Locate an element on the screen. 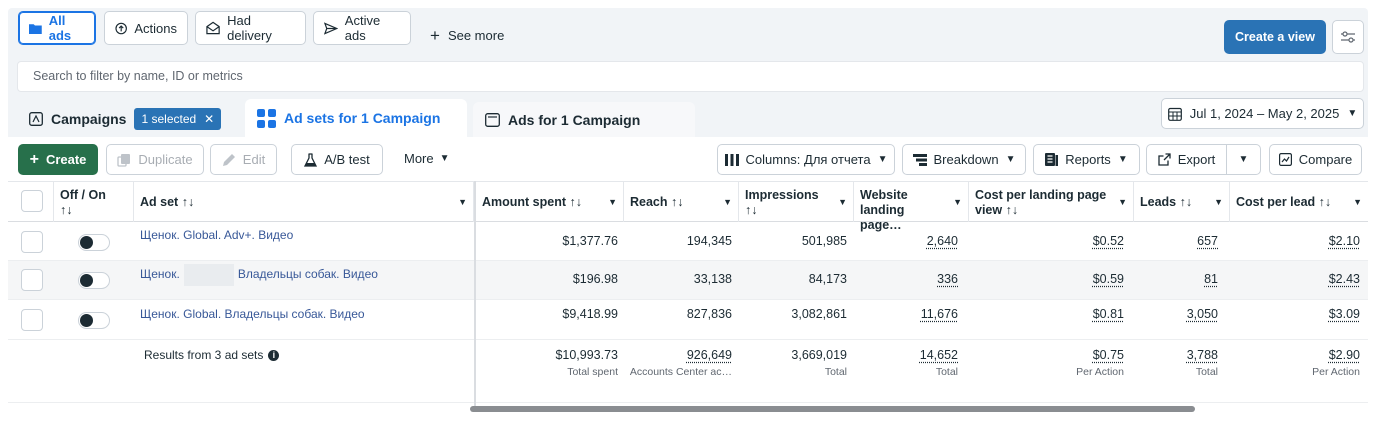 The image size is (1375, 447). chart-line-icon is located at coordinates (1285, 159).